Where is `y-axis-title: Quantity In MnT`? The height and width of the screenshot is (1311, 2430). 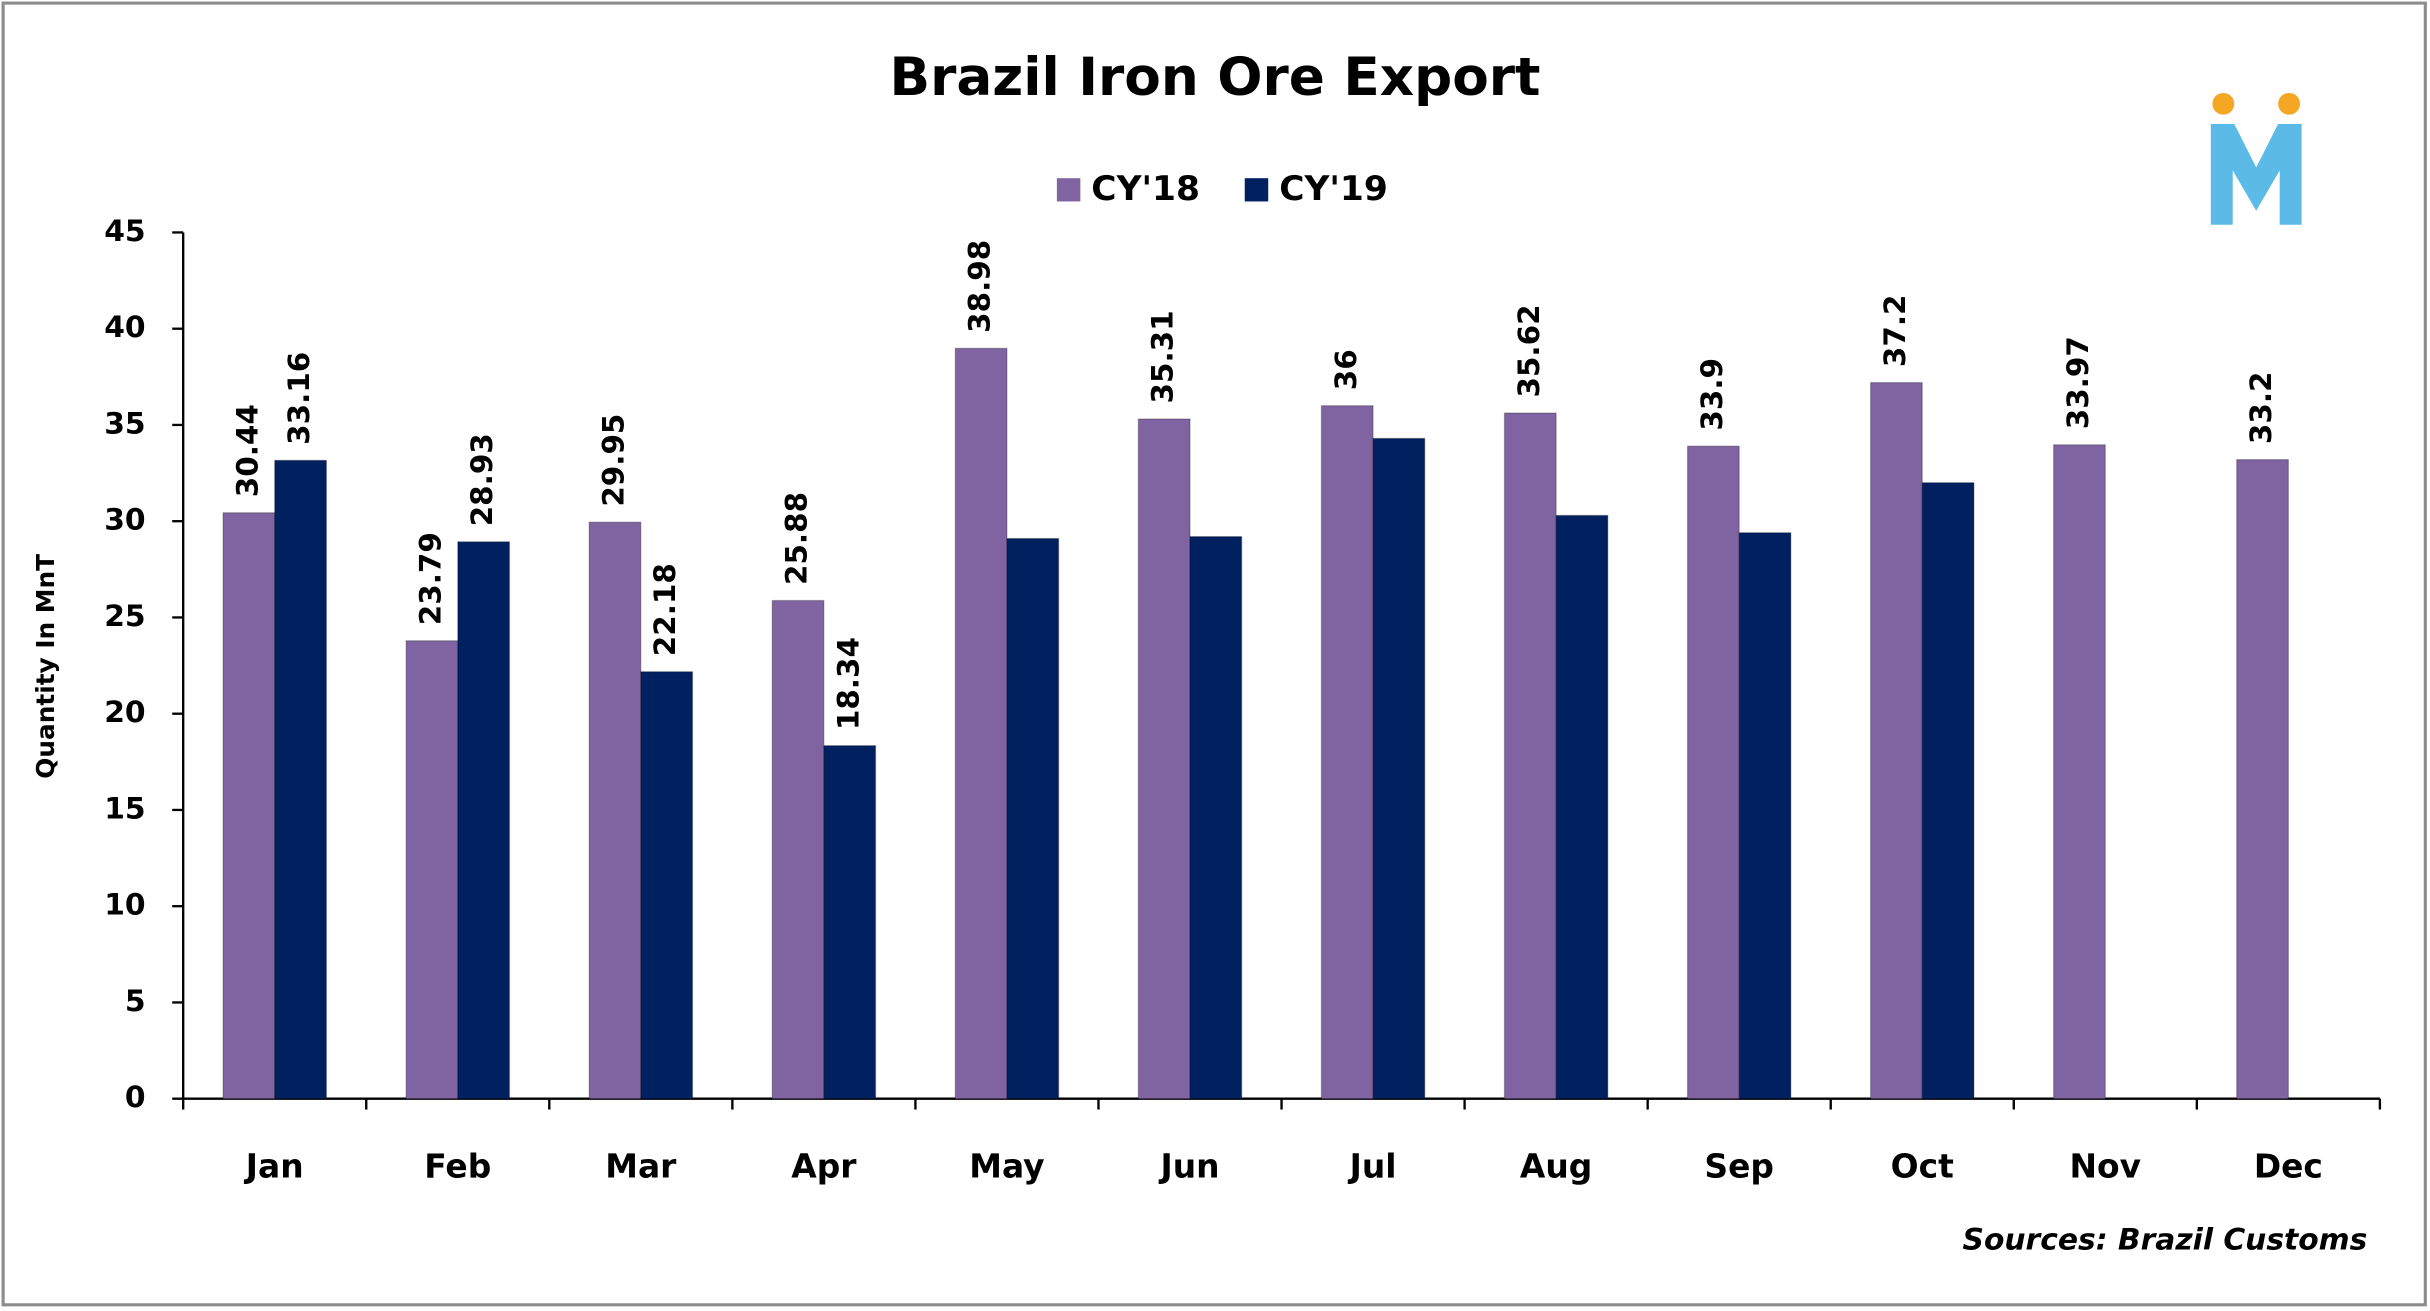
y-axis-title: Quantity In MnT is located at coordinates (45, 666).